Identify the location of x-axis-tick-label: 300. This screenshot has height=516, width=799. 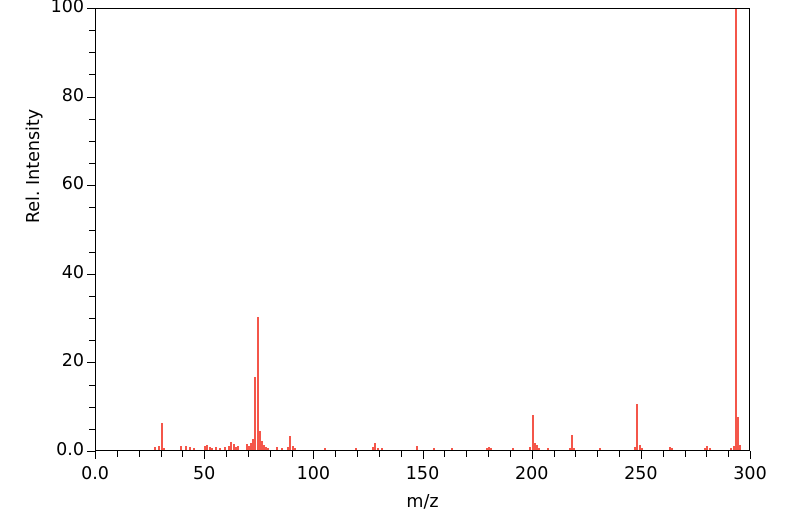
(750, 474).